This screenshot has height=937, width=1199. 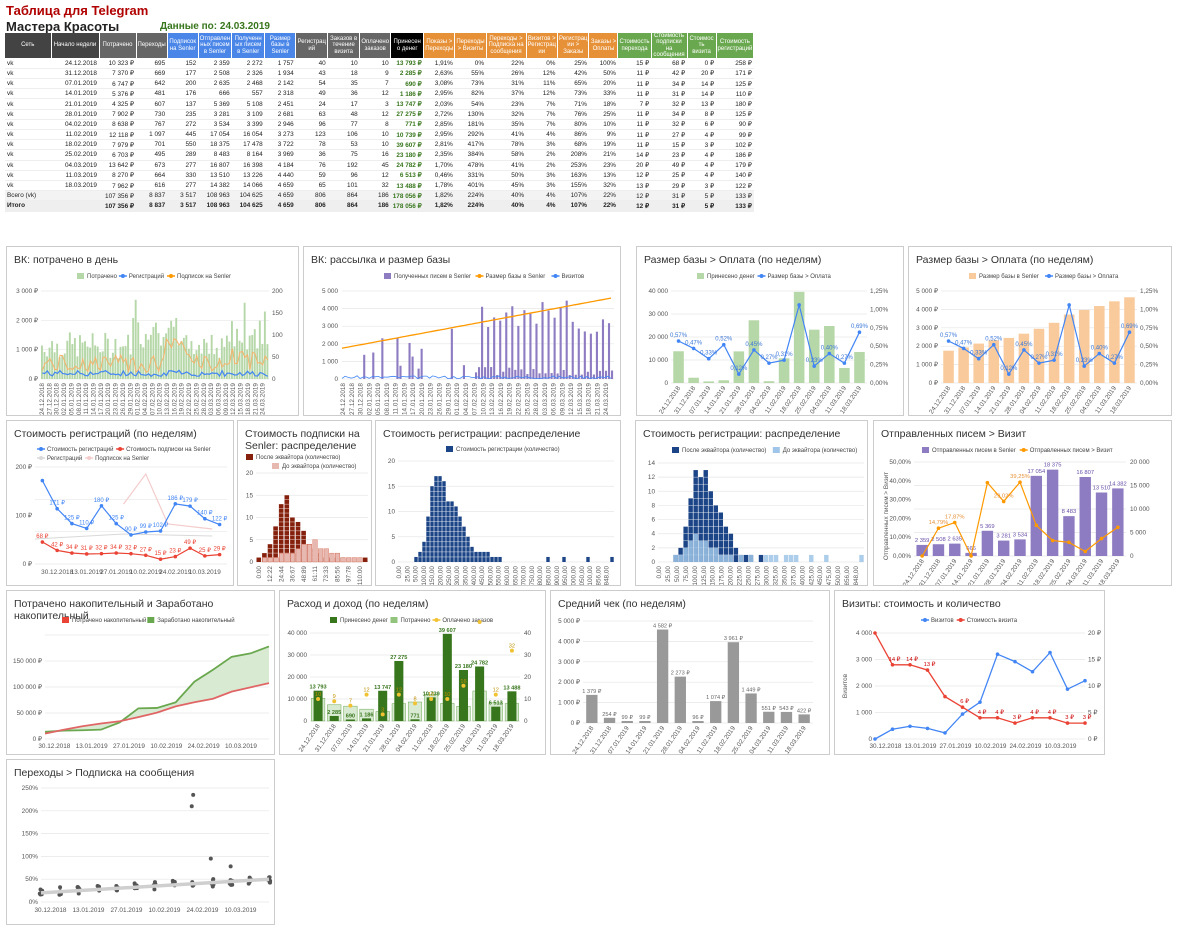 I want to click on table-cell: 2,63%, so click(x=439, y=74).